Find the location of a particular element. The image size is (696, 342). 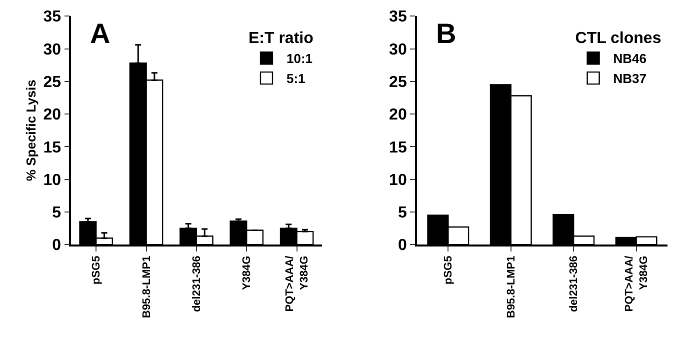

x-tick-label: Y384G is located at coordinates (247, 273).